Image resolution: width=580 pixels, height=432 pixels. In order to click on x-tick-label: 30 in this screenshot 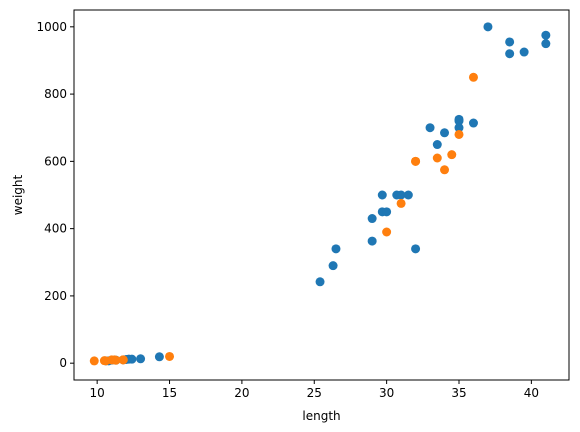, I will do `click(386, 393)`.